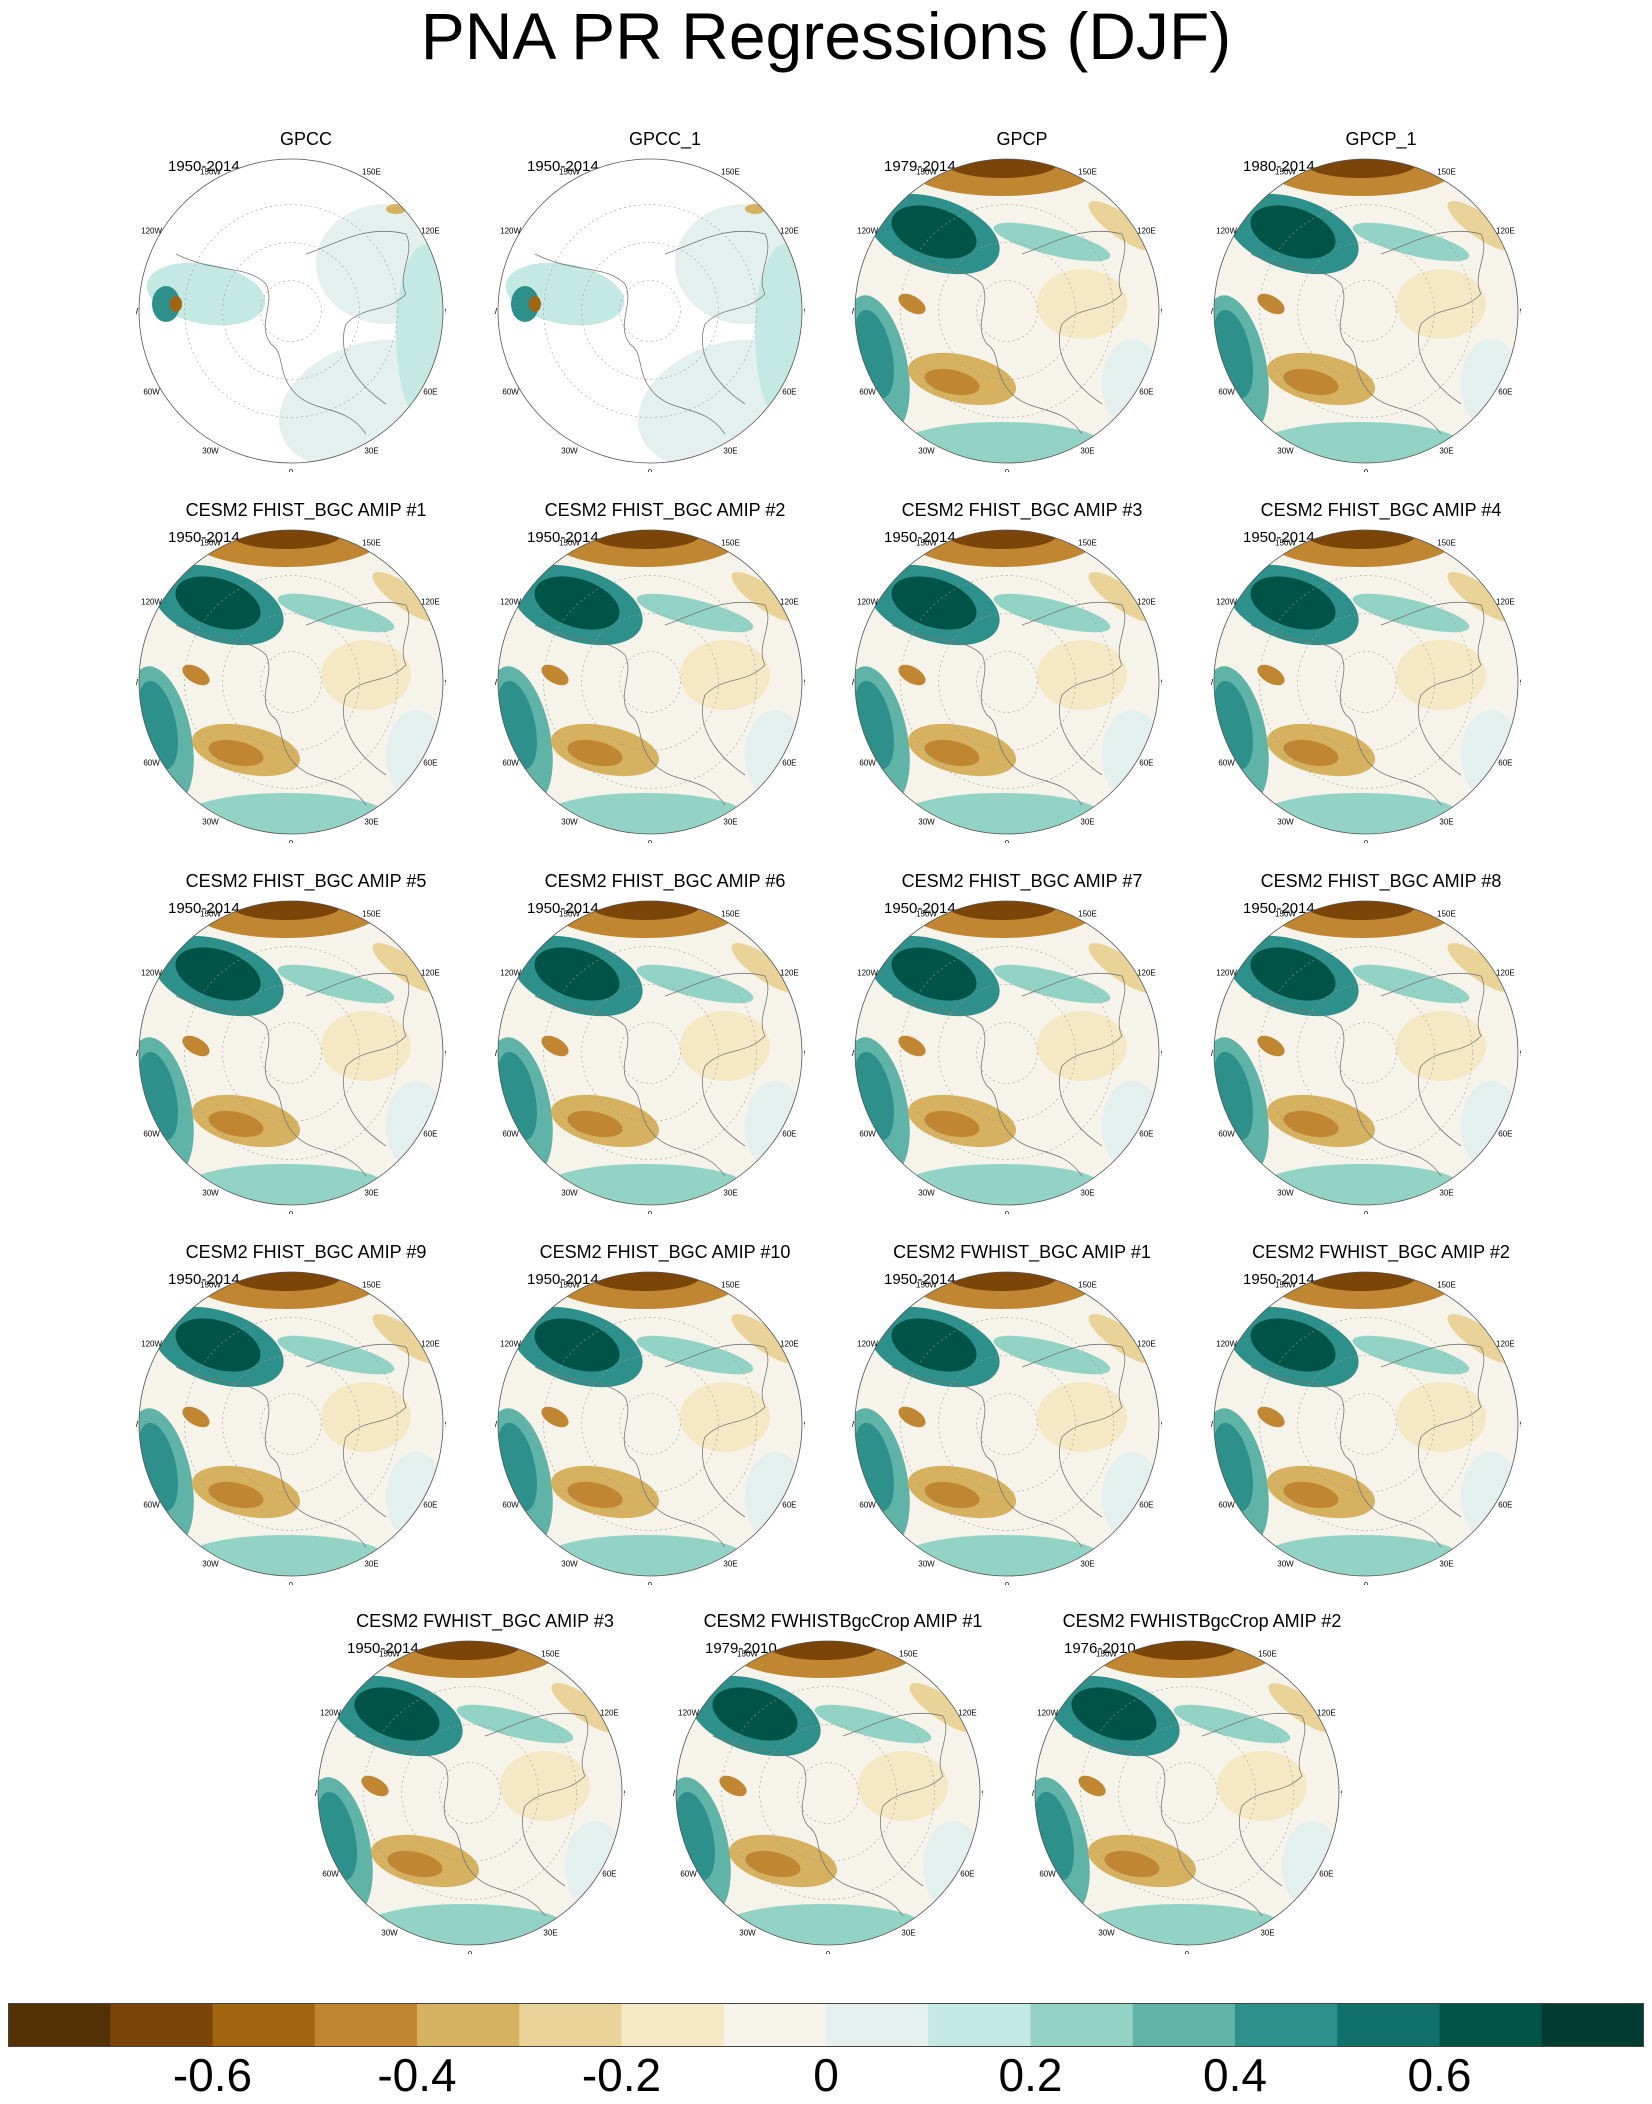 The width and height of the screenshot is (1652, 2104). Describe the element at coordinates (535, 304) in the screenshot. I see `texas-anomaly` at that location.